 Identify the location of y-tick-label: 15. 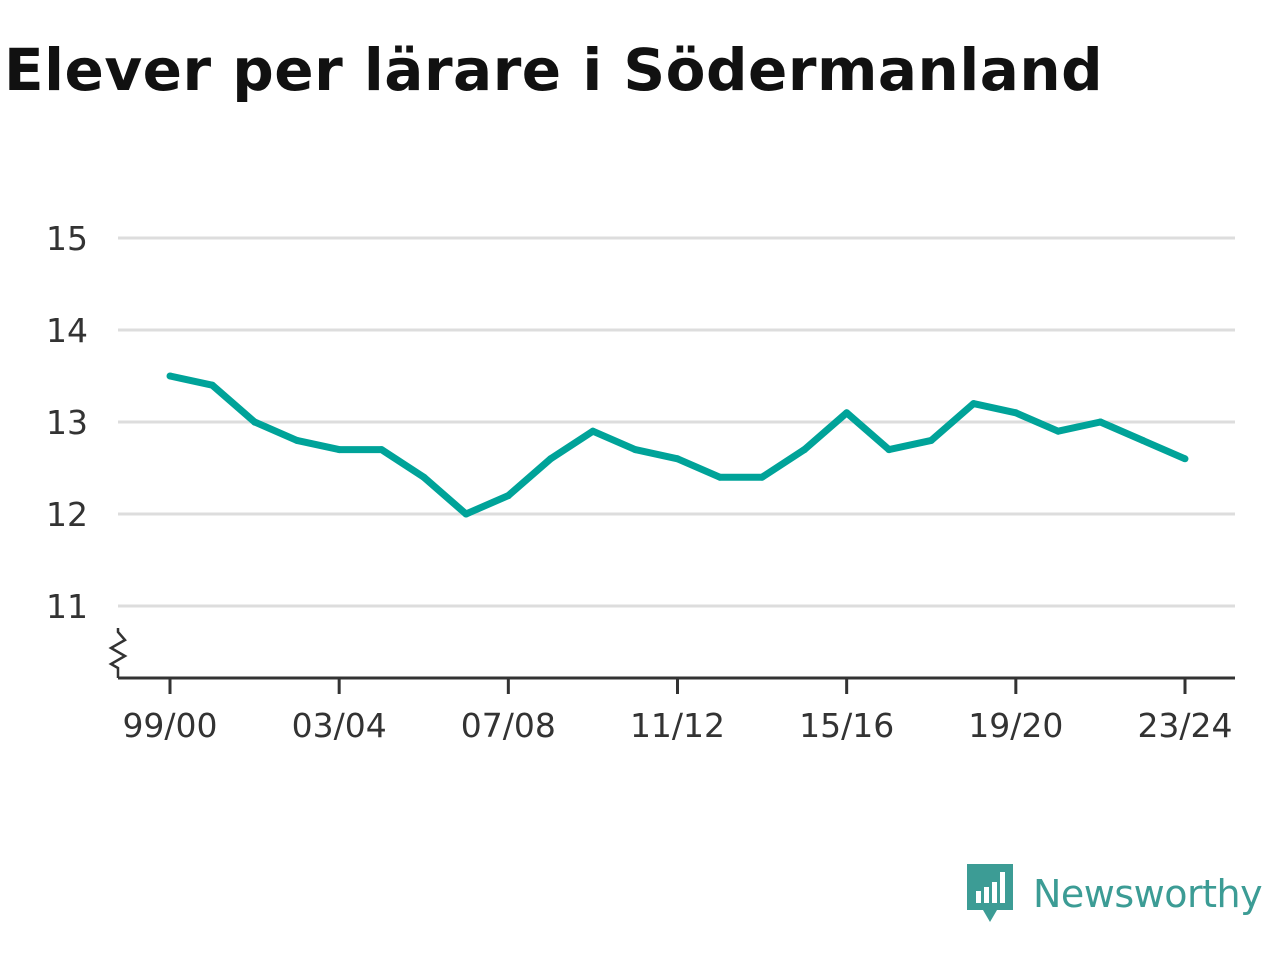
(67, 238).